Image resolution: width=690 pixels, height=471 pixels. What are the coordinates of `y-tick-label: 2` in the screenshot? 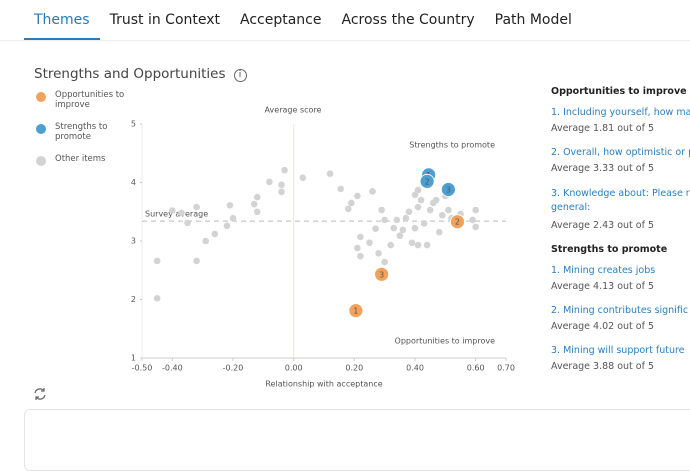 It's located at (133, 299).